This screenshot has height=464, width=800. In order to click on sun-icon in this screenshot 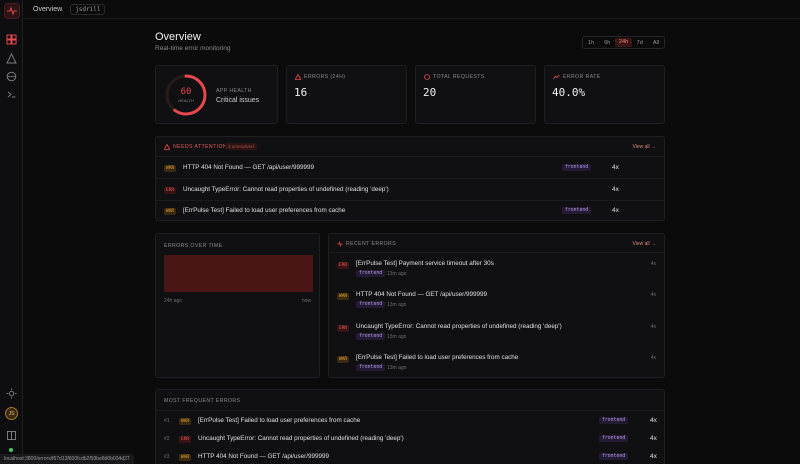, I will do `click(11, 393)`.